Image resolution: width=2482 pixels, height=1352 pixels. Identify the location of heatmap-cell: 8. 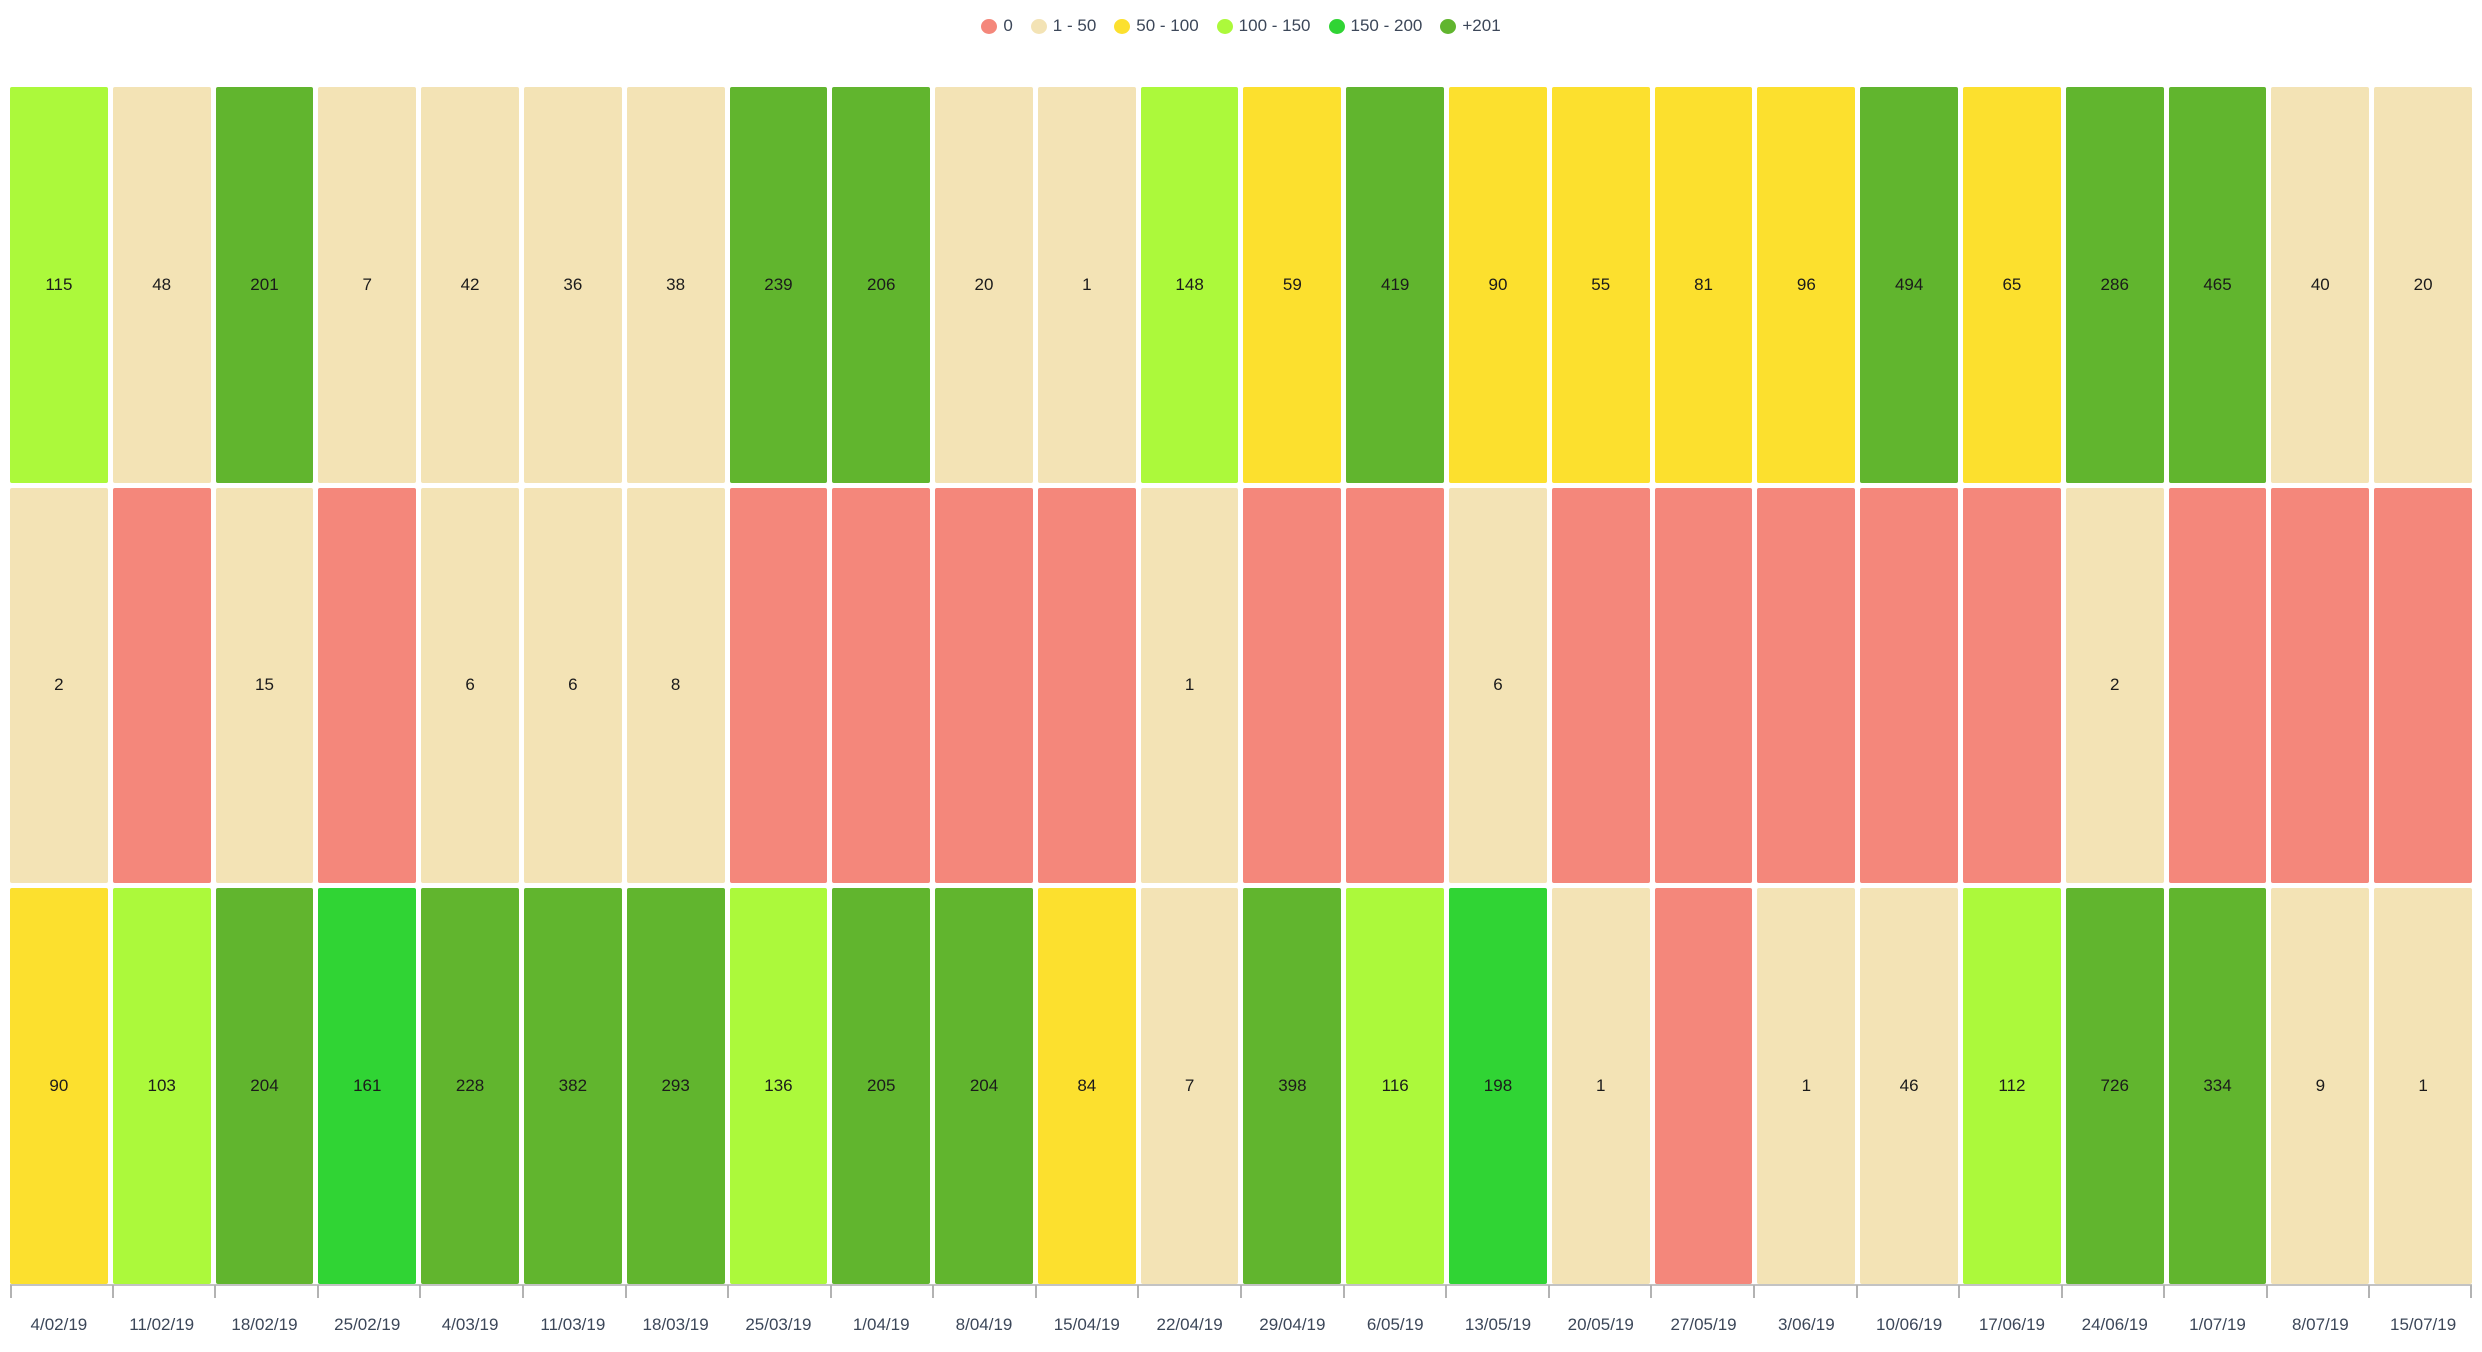
(675, 685).